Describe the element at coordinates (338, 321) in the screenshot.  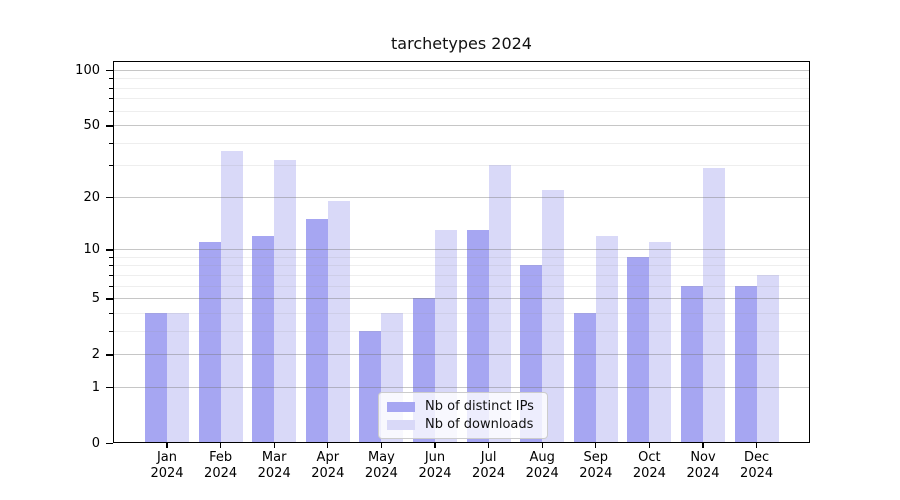
I see `bar-downloads-apr` at that location.